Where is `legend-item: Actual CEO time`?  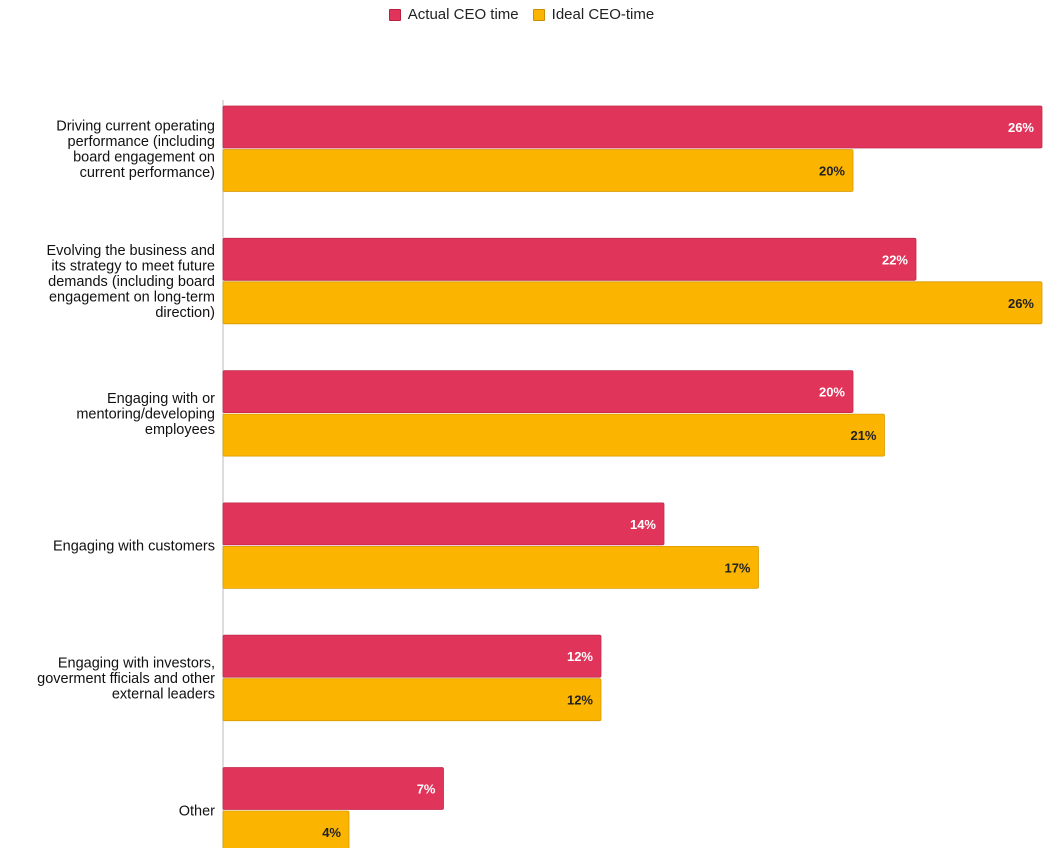
legend-item: Actual CEO time is located at coordinates (453, 14).